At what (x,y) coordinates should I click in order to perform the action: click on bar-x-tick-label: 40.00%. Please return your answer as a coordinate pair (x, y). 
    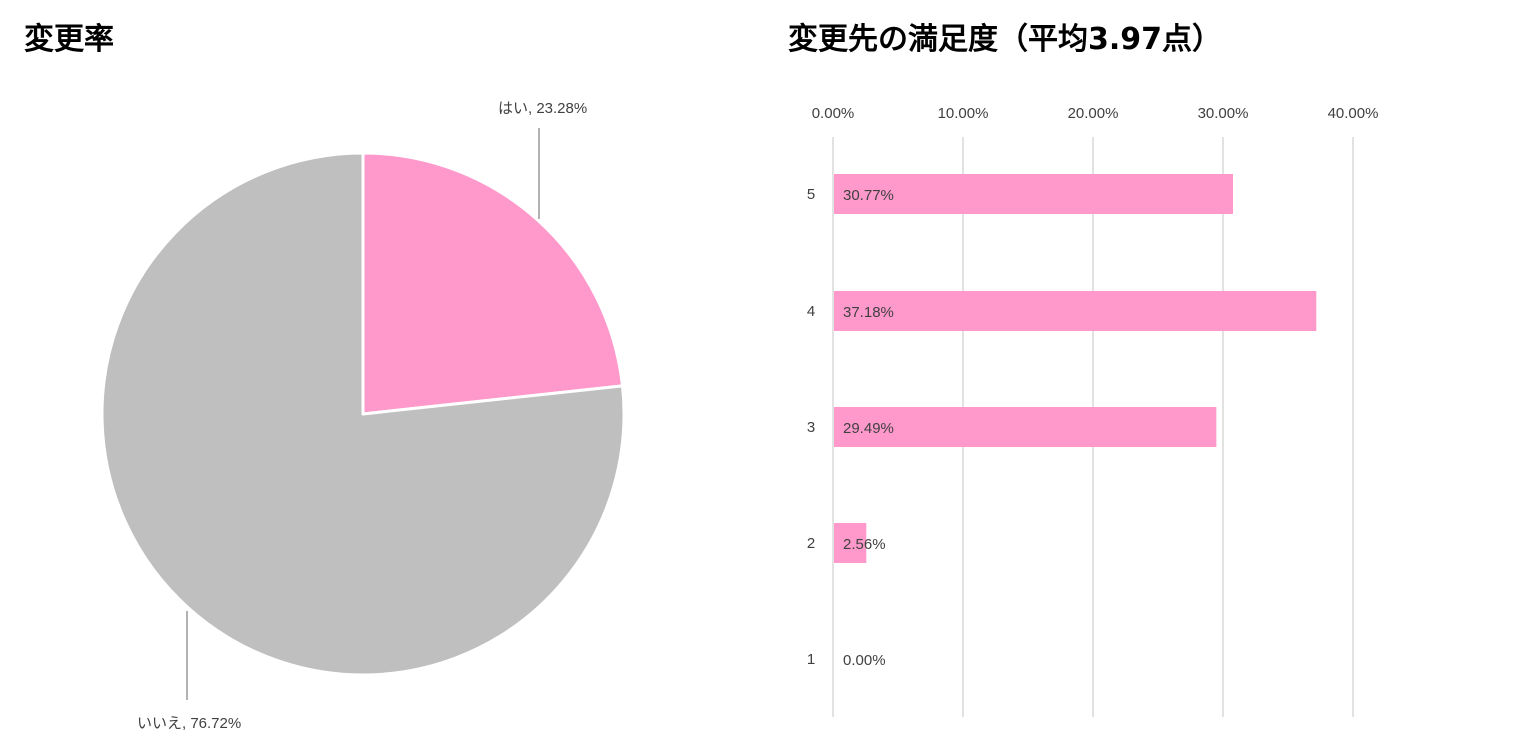
    Looking at the image, I should click on (1353, 113).